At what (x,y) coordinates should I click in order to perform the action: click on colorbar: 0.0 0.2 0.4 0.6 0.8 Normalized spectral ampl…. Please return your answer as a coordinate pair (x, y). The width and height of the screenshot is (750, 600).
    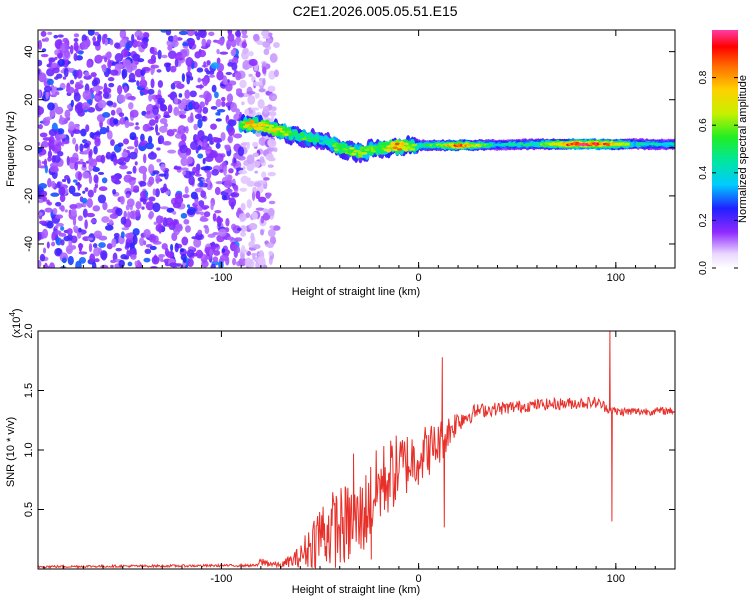
    Looking at the image, I should click on (723, 152).